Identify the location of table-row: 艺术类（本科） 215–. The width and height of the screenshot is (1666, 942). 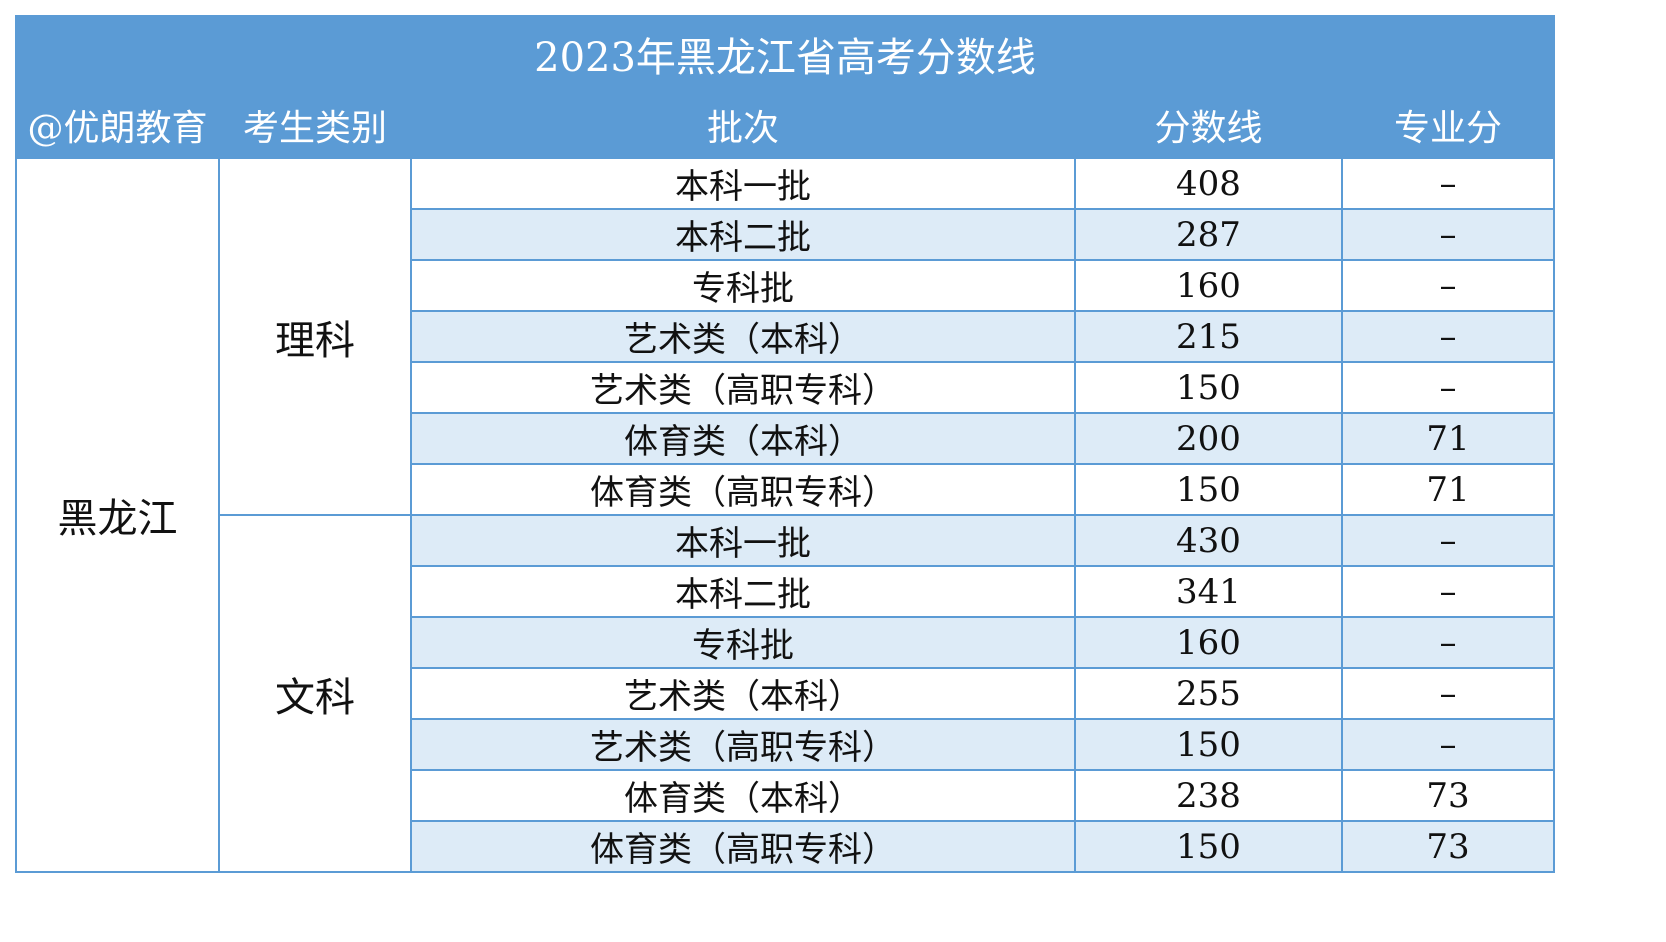
(786, 336).